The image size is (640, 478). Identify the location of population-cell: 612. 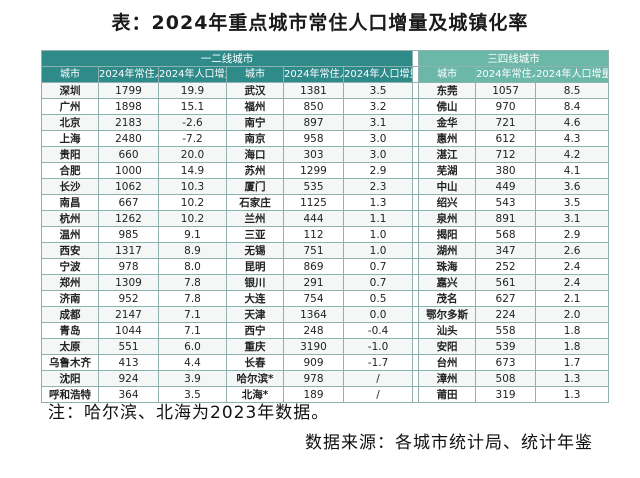
(506, 138).